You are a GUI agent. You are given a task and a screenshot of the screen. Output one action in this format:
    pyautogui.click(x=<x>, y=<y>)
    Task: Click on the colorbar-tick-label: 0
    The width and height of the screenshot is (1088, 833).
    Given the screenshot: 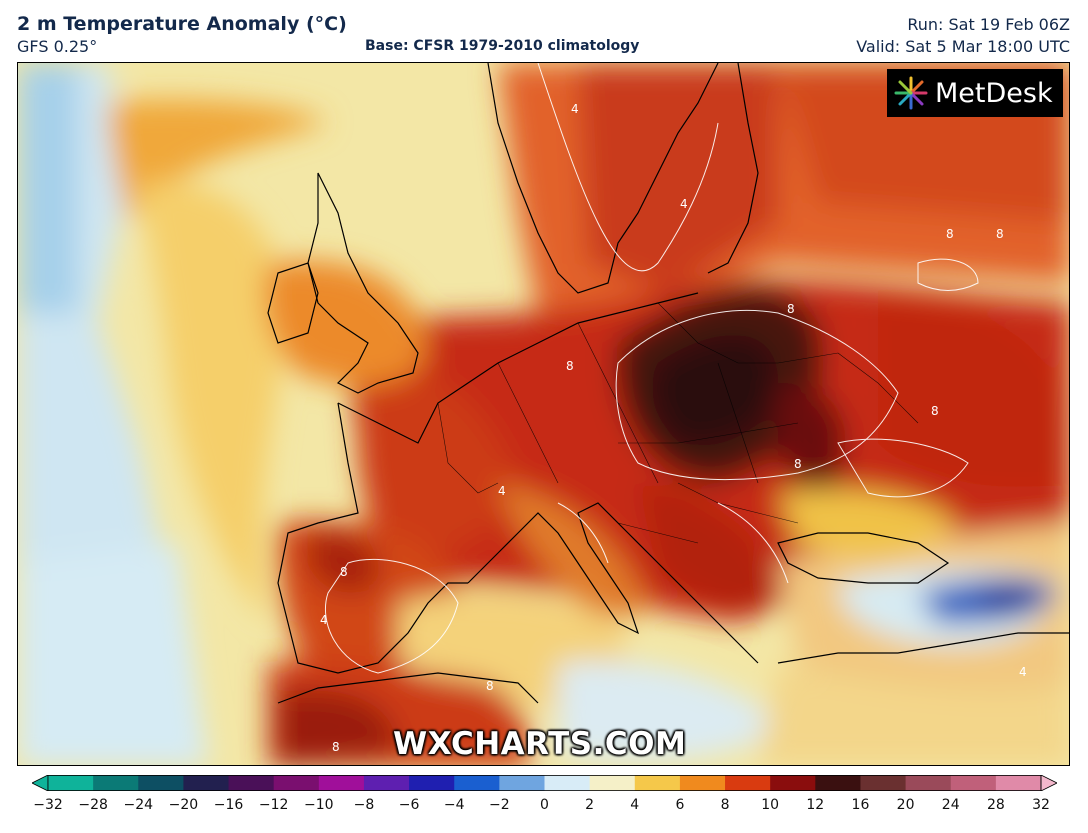 What is the action you would take?
    pyautogui.click(x=544, y=805)
    